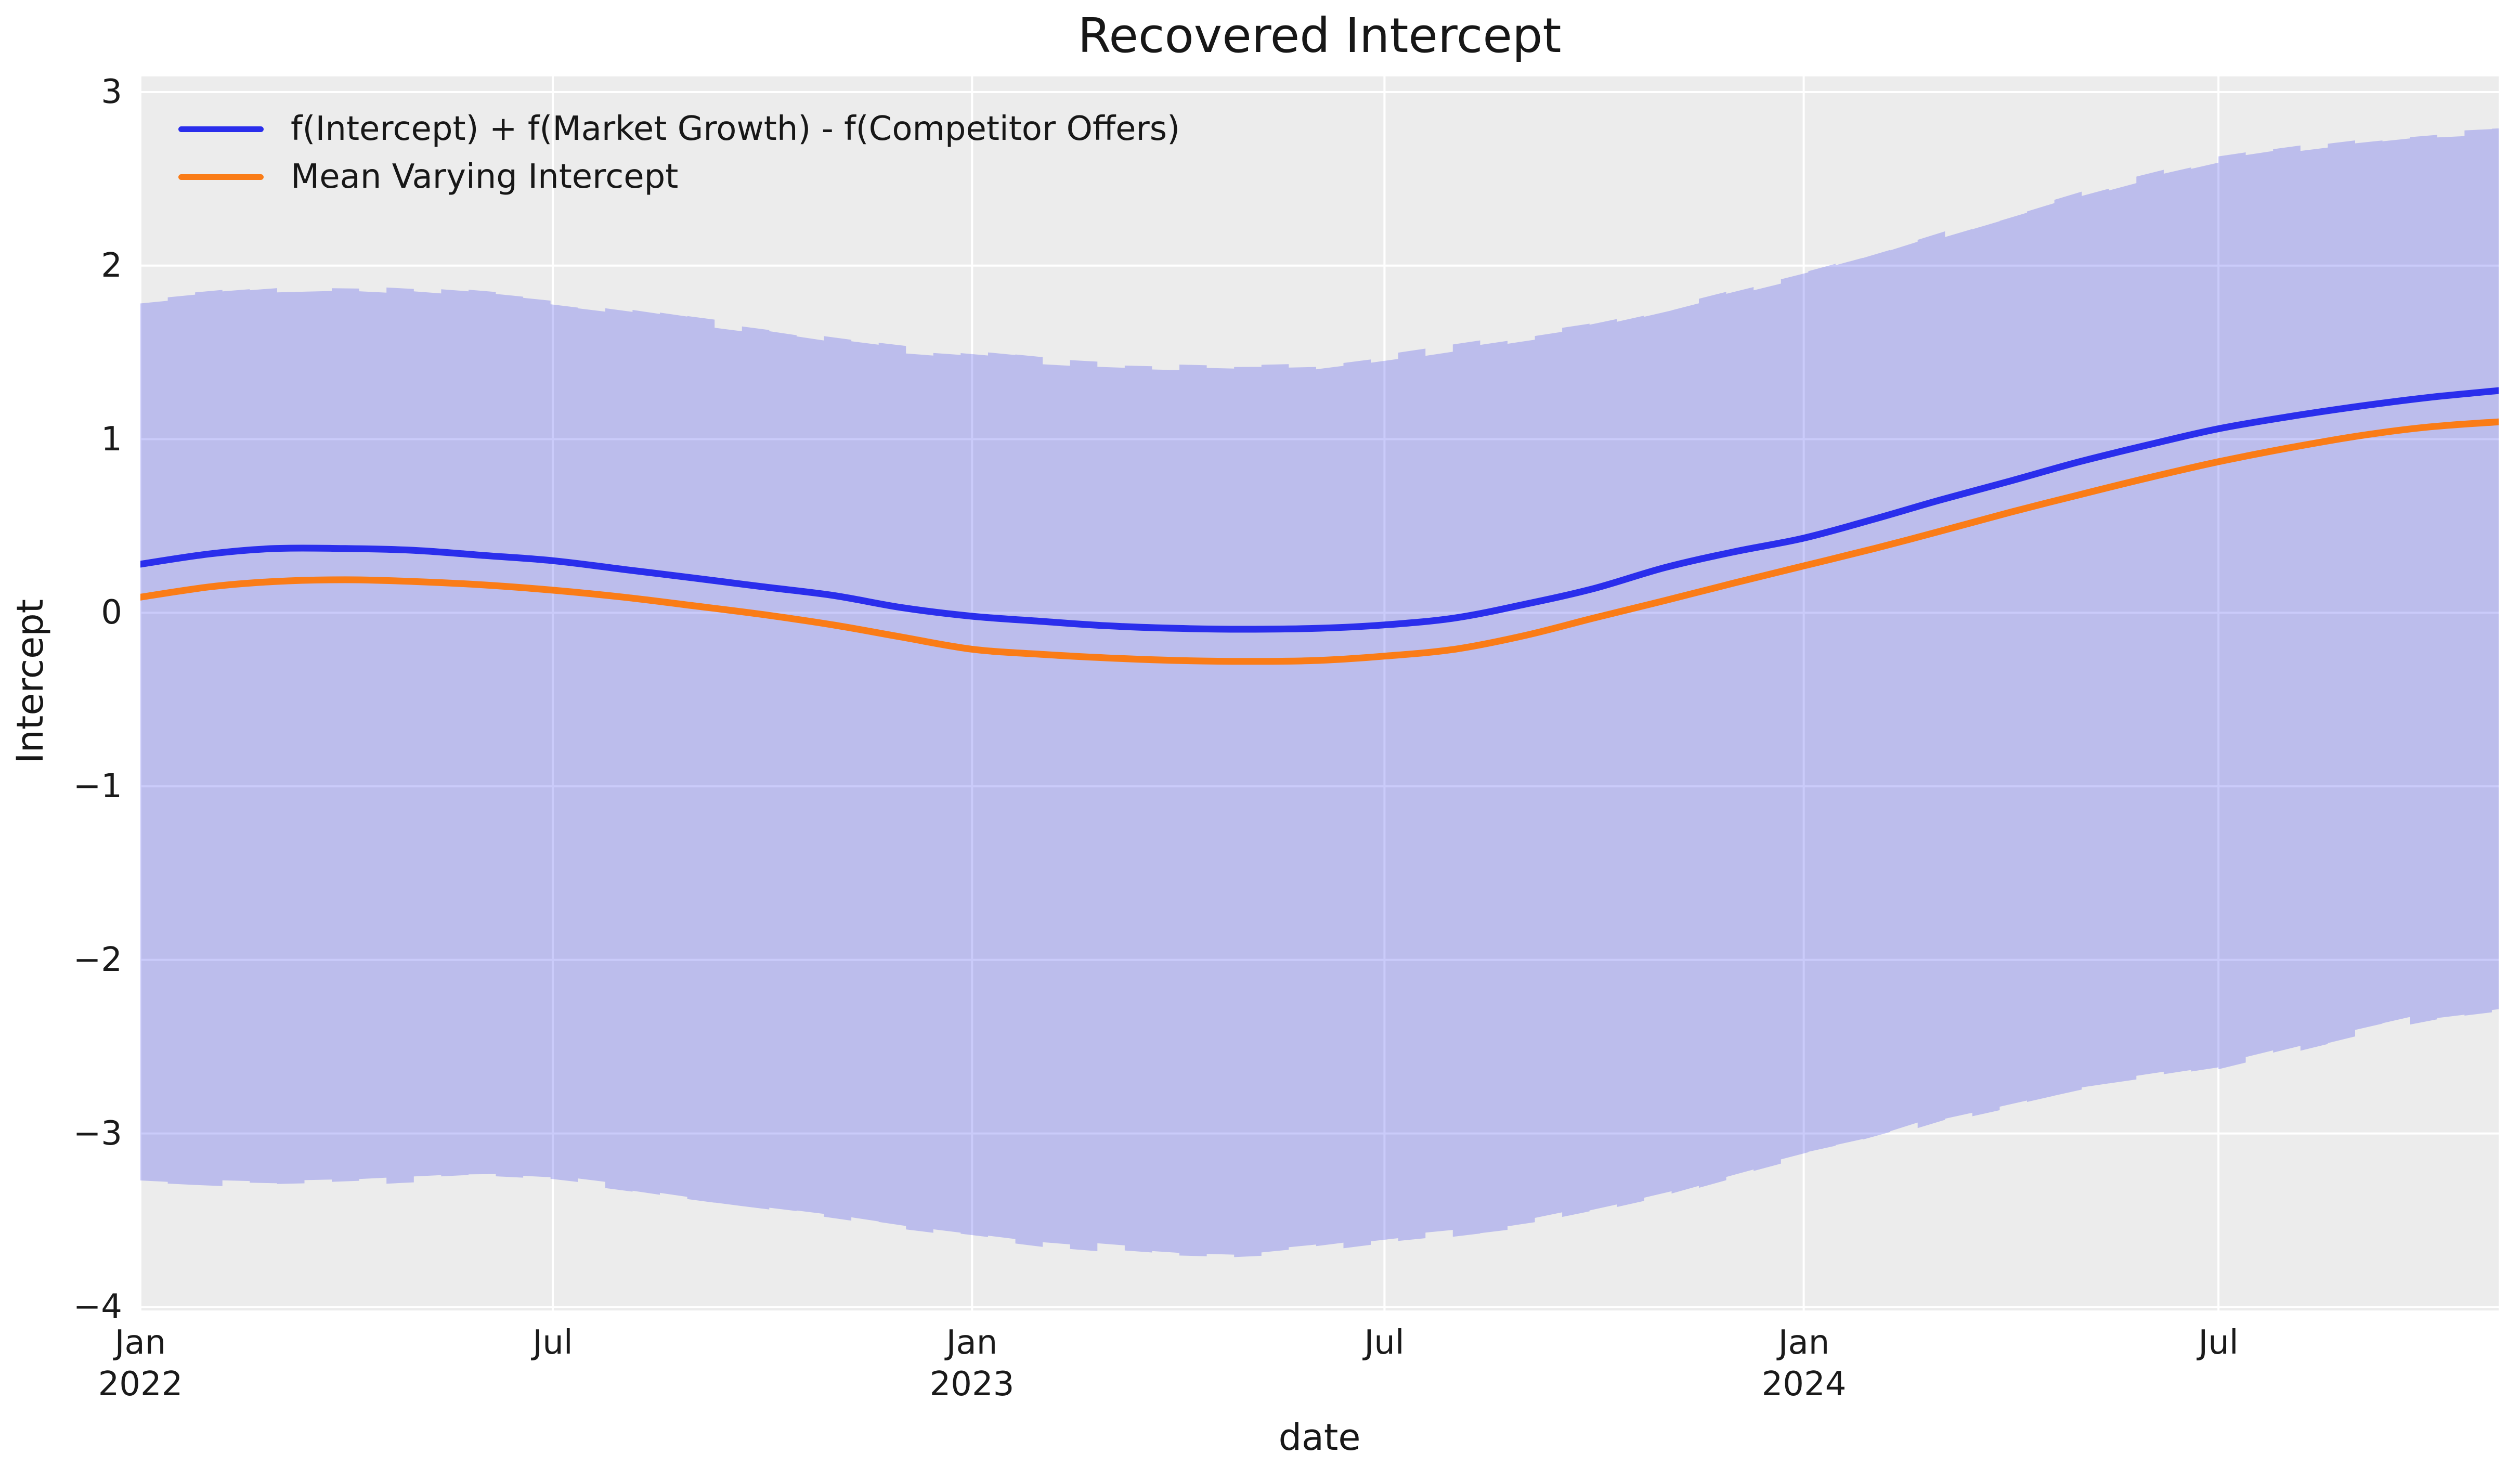  I want to click on y-tick-label: 1, so click(111, 439).